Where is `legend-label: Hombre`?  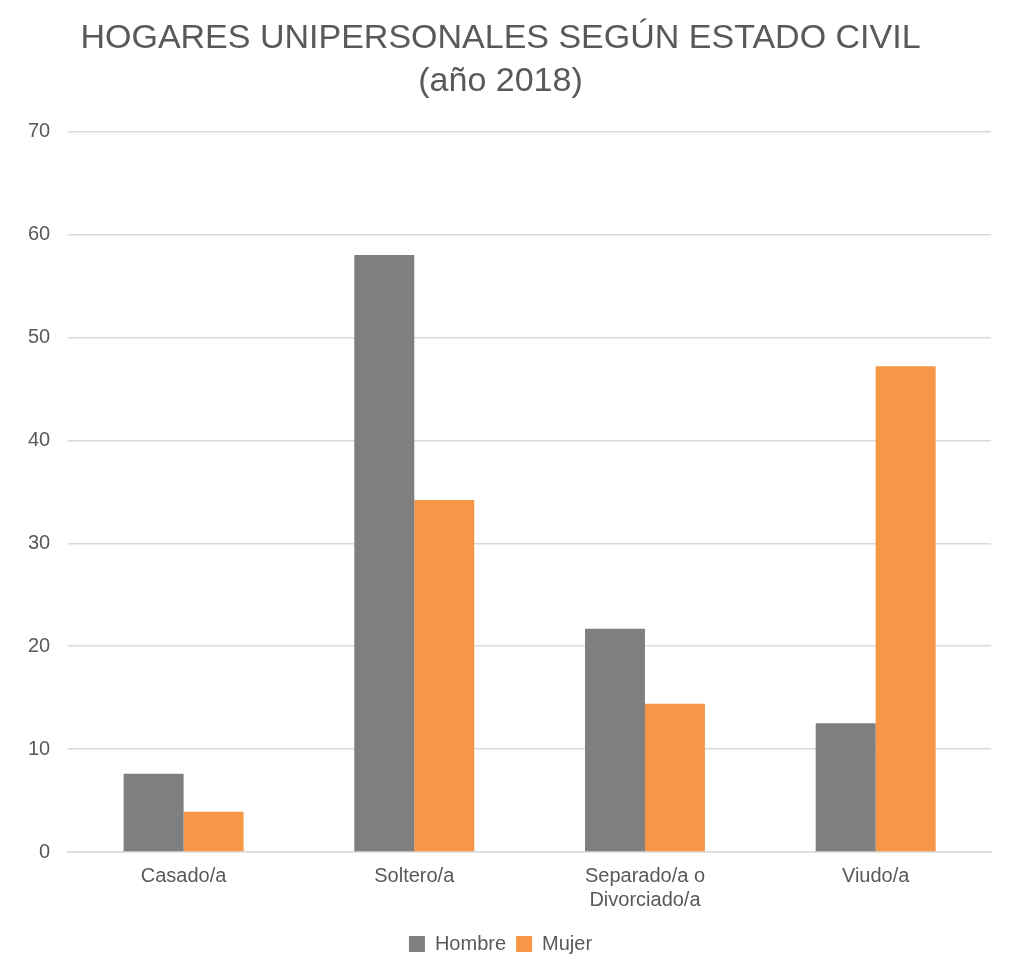 legend-label: Hombre is located at coordinates (470, 942).